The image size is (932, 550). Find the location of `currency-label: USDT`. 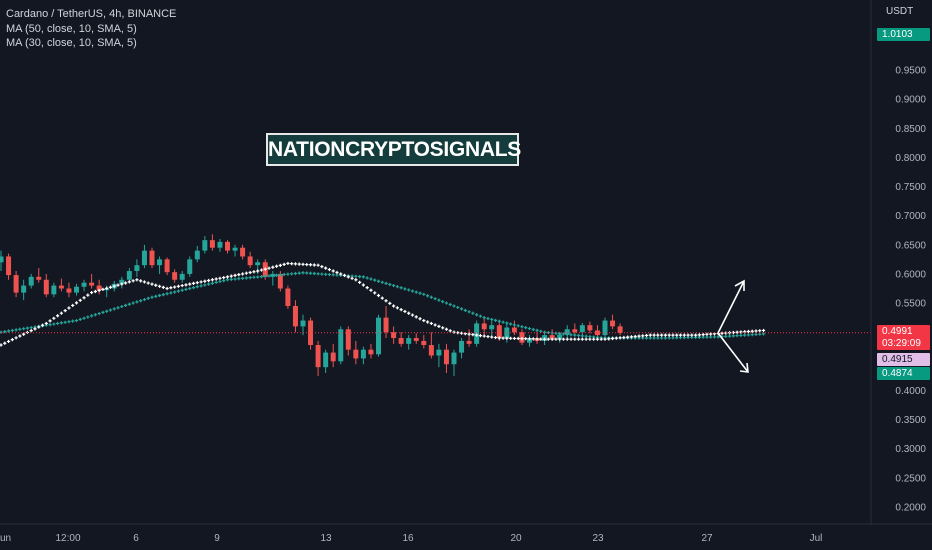

currency-label: USDT is located at coordinates (900, 11).